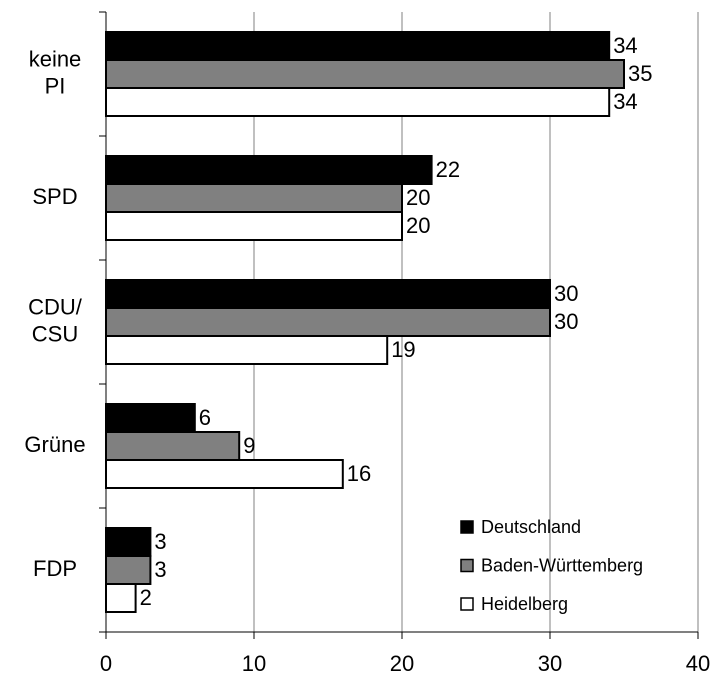 The width and height of the screenshot is (720, 681). I want to click on value-label: 2, so click(146, 597).